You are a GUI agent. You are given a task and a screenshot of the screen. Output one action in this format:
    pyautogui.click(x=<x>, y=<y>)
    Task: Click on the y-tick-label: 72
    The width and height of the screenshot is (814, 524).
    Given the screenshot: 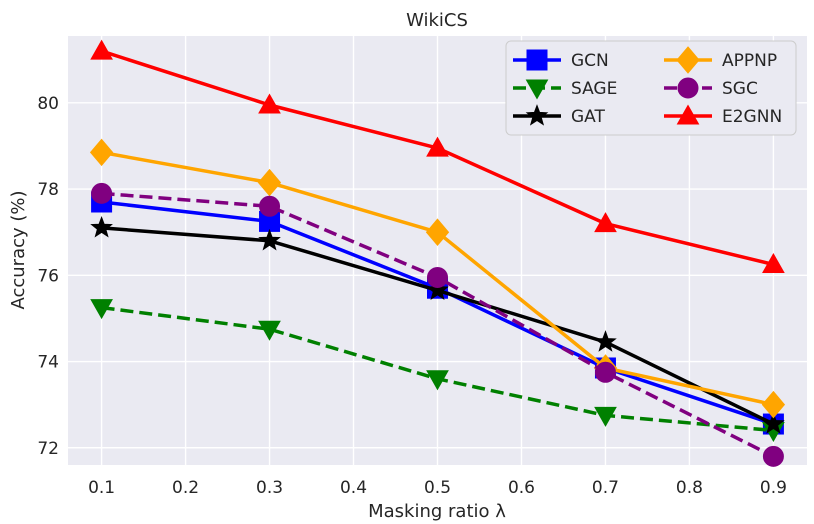 What is the action you would take?
    pyautogui.click(x=48, y=449)
    